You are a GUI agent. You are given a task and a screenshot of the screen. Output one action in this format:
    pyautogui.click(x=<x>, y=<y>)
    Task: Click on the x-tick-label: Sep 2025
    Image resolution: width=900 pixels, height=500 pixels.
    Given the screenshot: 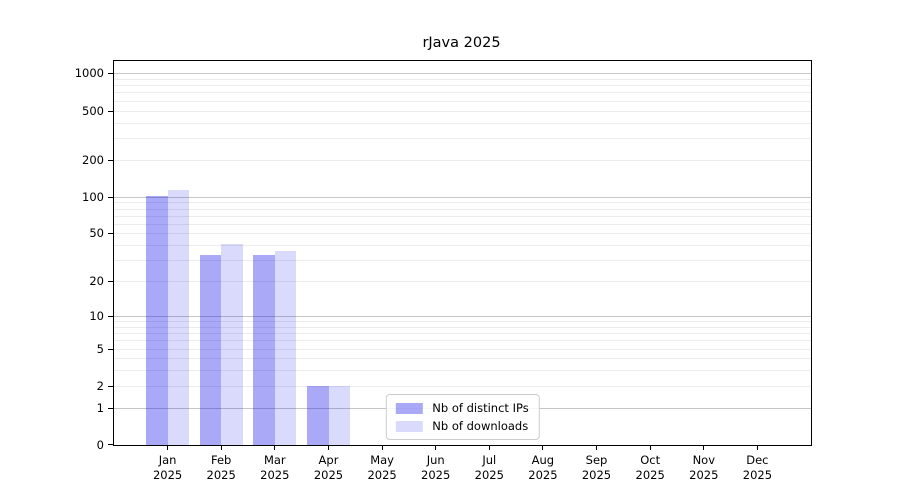 What is the action you would take?
    pyautogui.click(x=597, y=468)
    